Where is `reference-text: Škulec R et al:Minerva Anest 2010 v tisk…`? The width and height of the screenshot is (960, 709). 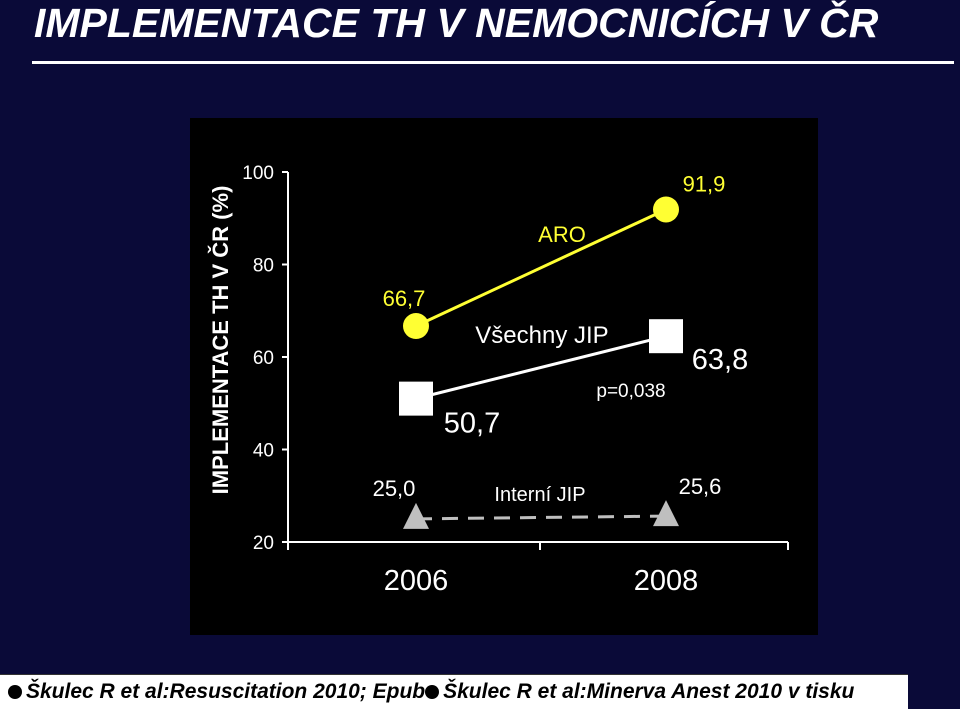 reference-text: Škulec R et al:Minerva Anest 2010 v tisk… is located at coordinates (649, 691).